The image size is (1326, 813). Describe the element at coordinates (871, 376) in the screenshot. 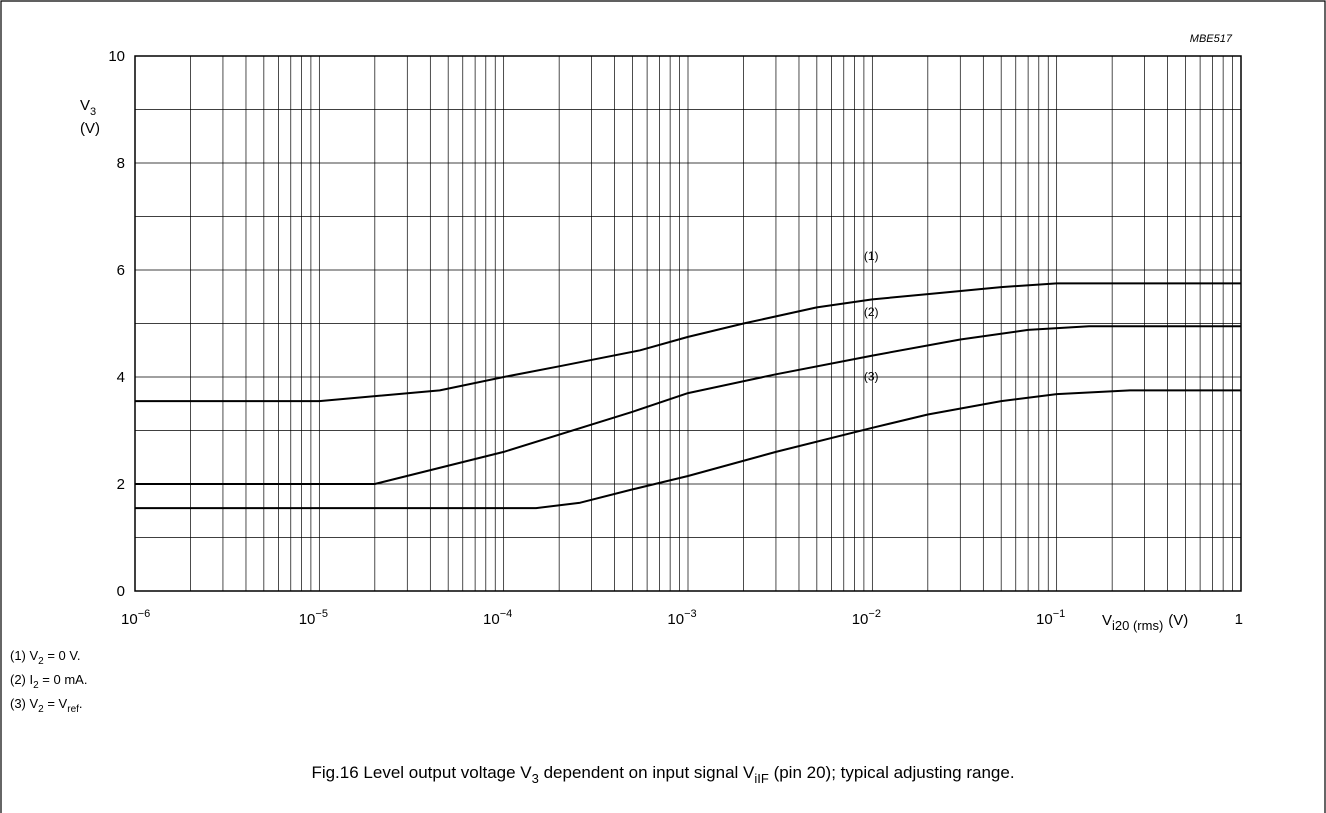

I see `series-label-3: (3)` at that location.